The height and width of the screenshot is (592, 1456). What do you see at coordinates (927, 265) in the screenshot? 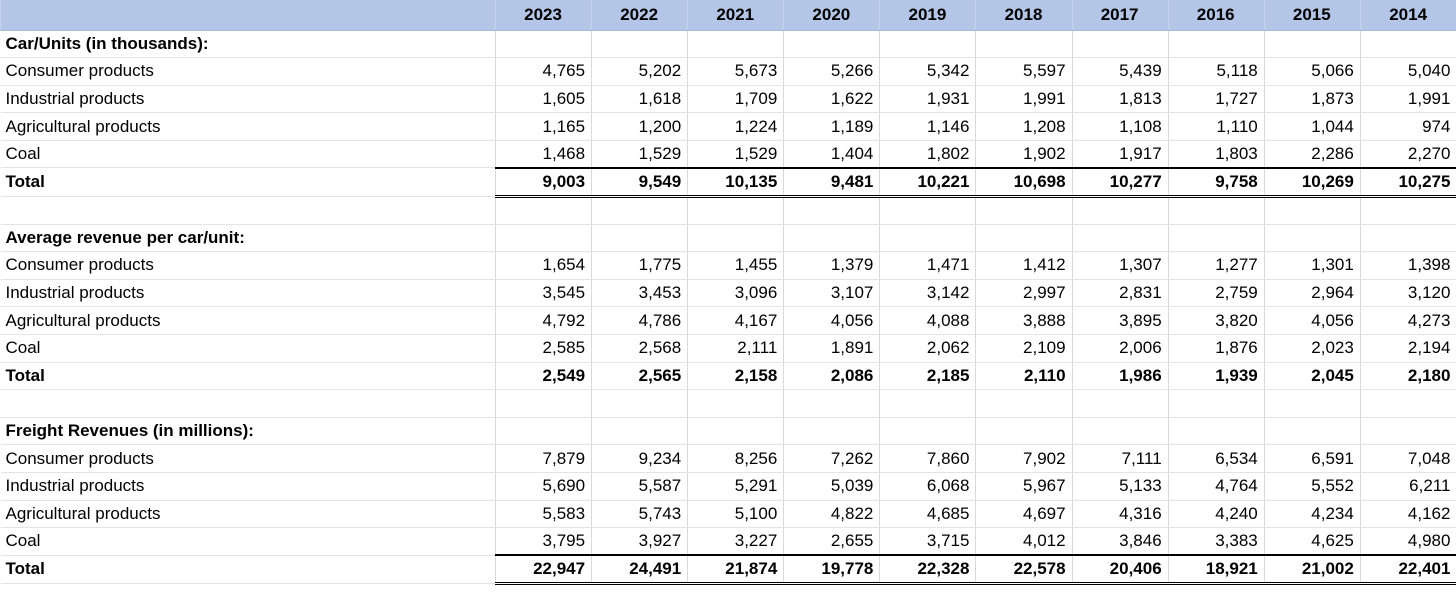
I see `value-cell: 1,471` at bounding box center [927, 265].